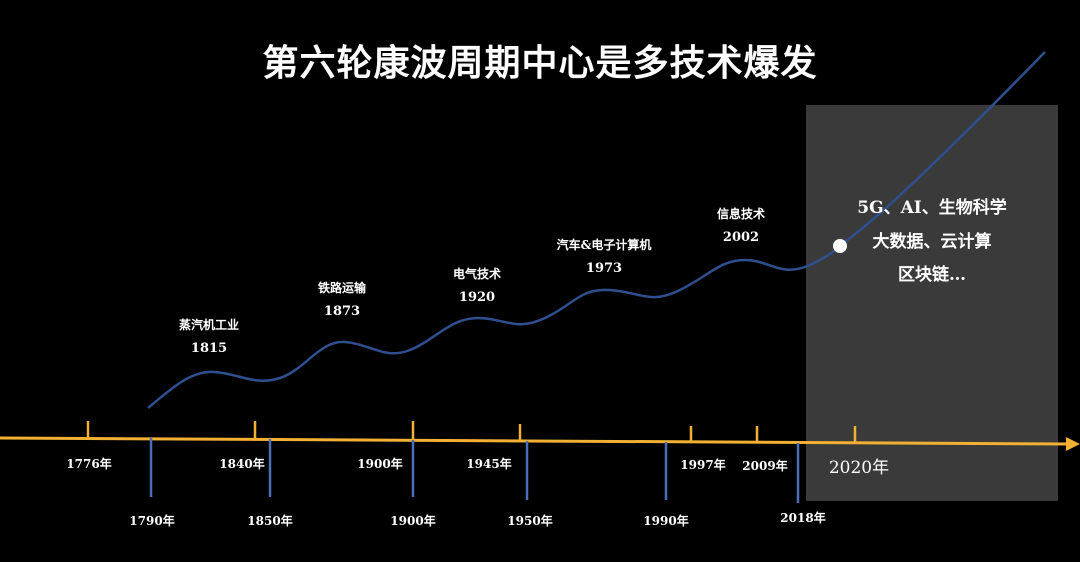 The height and width of the screenshot is (562, 1080). Describe the element at coordinates (765, 466) in the screenshot. I see `upper-tick-label: 2009年` at that location.